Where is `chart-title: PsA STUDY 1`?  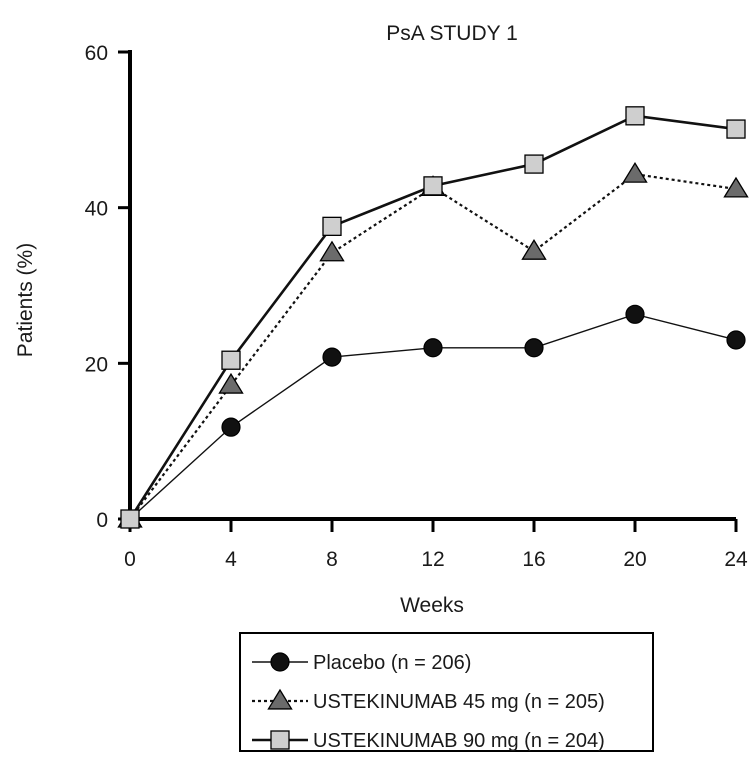 chart-title: PsA STUDY 1 is located at coordinates (452, 33).